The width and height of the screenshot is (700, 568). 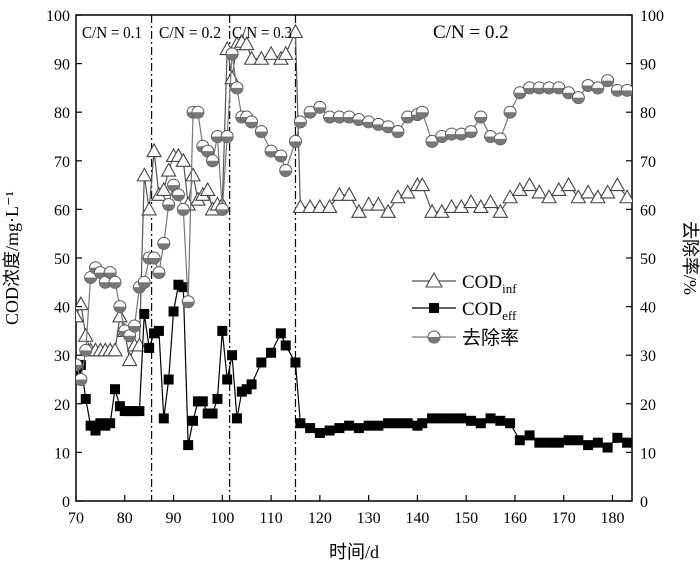 What do you see at coordinates (490, 338) in the screenshot?
I see `legend-label-removal-rate: 去除率` at bounding box center [490, 338].